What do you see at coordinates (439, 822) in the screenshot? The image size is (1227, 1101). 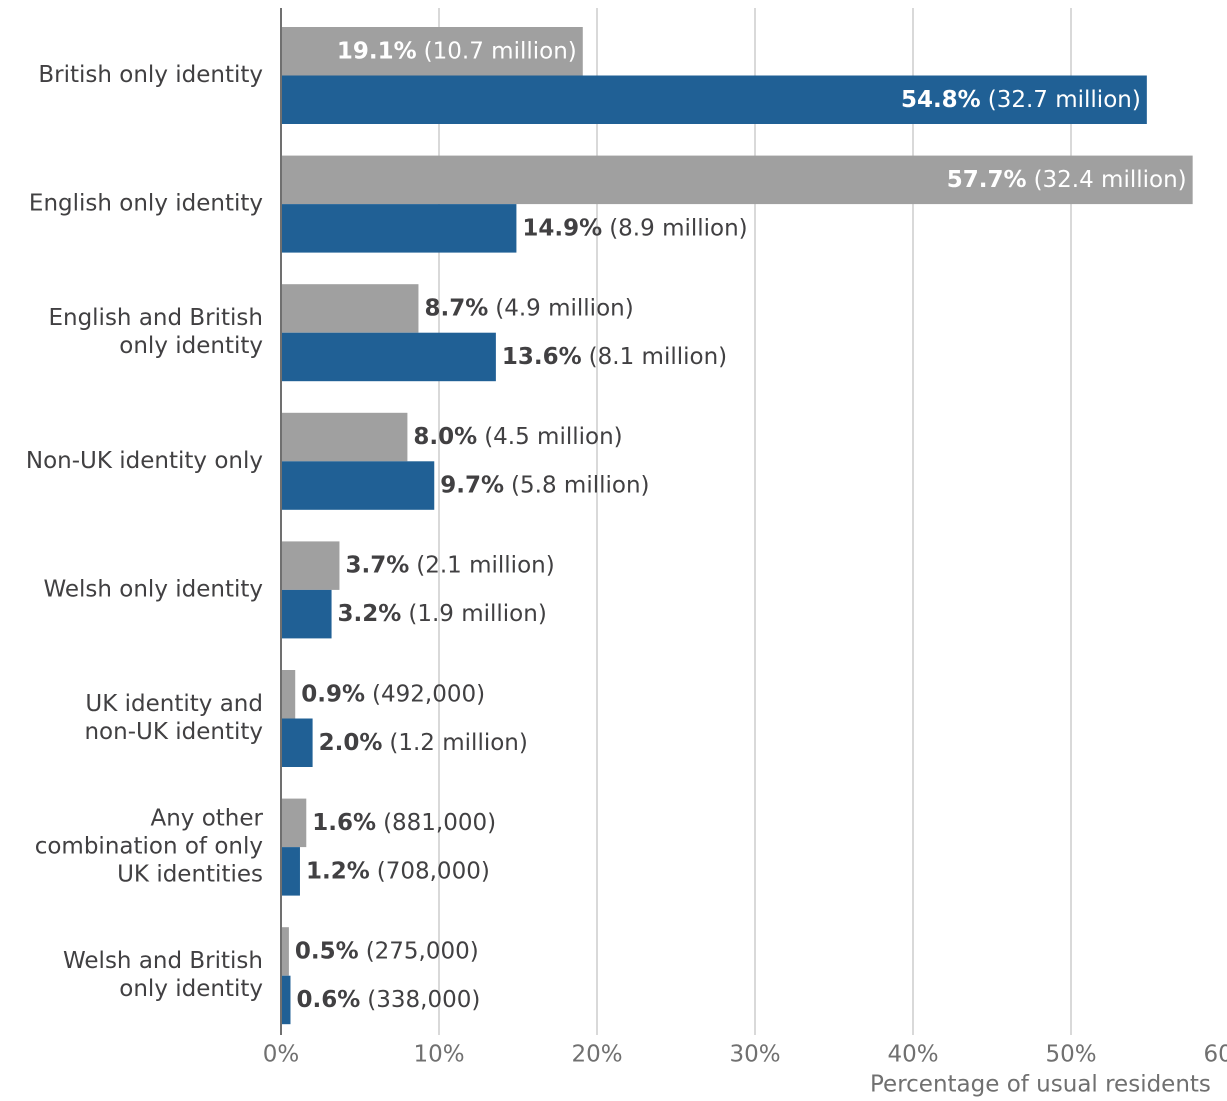 I see `count-label: (881,000)` at bounding box center [439, 822].